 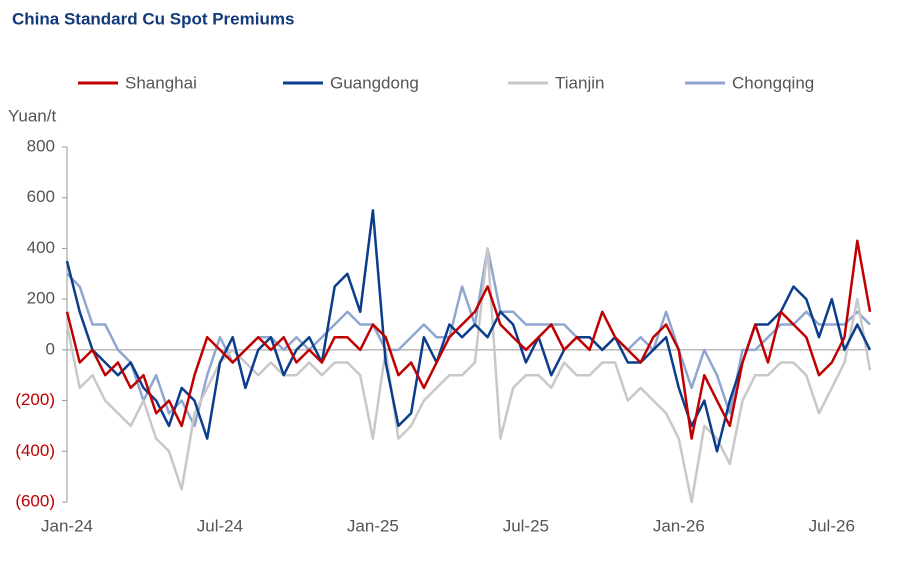 I want to click on x-tick-label: Jul-25, so click(x=526, y=525).